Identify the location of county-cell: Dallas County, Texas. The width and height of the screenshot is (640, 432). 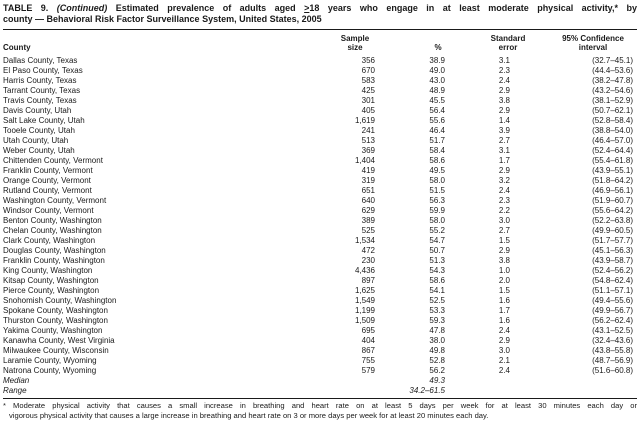
(40, 60).